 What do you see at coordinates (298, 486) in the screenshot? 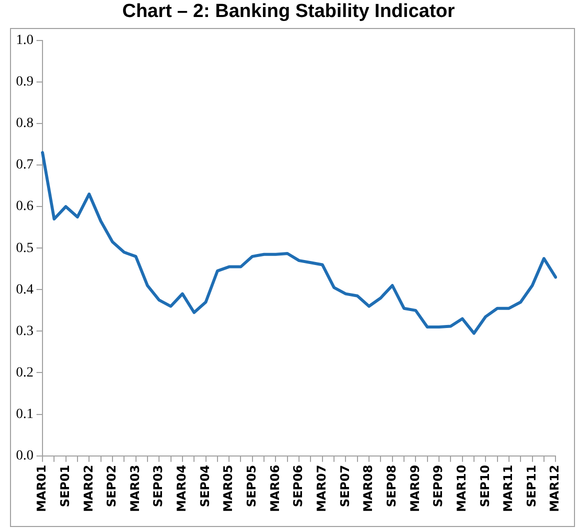
I see `x-tick-label: SEP06` at bounding box center [298, 486].